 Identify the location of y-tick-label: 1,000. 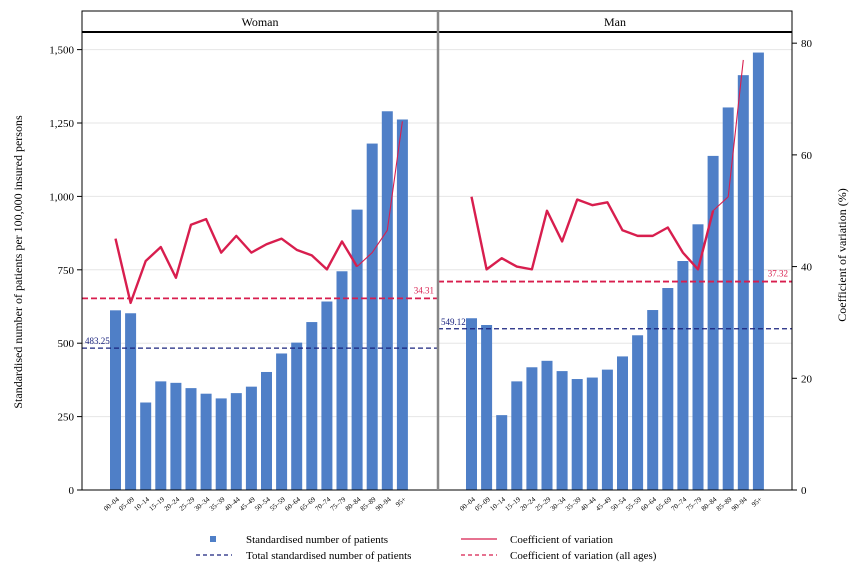
(61, 197).